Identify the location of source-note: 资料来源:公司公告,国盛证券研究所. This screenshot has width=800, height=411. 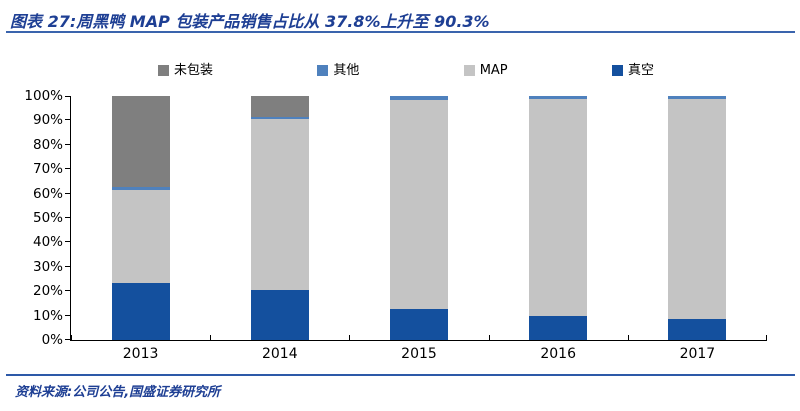
(118, 392).